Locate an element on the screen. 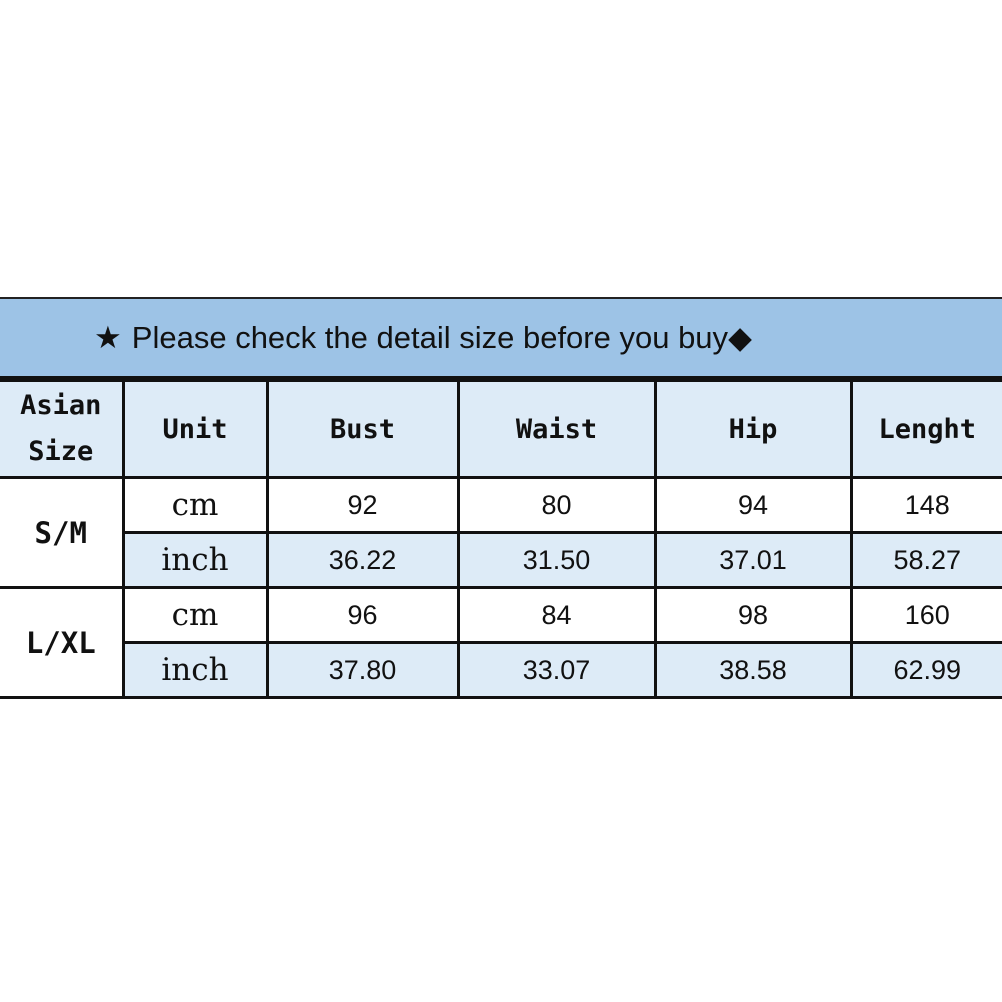 The image size is (1002, 1002). value-cell: 96 is located at coordinates (362, 615).